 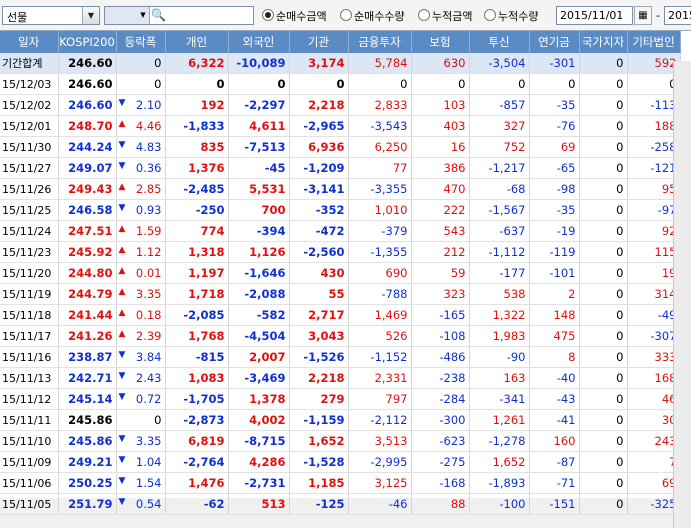 I want to click on column-header: 기타법인, so click(x=654, y=42).